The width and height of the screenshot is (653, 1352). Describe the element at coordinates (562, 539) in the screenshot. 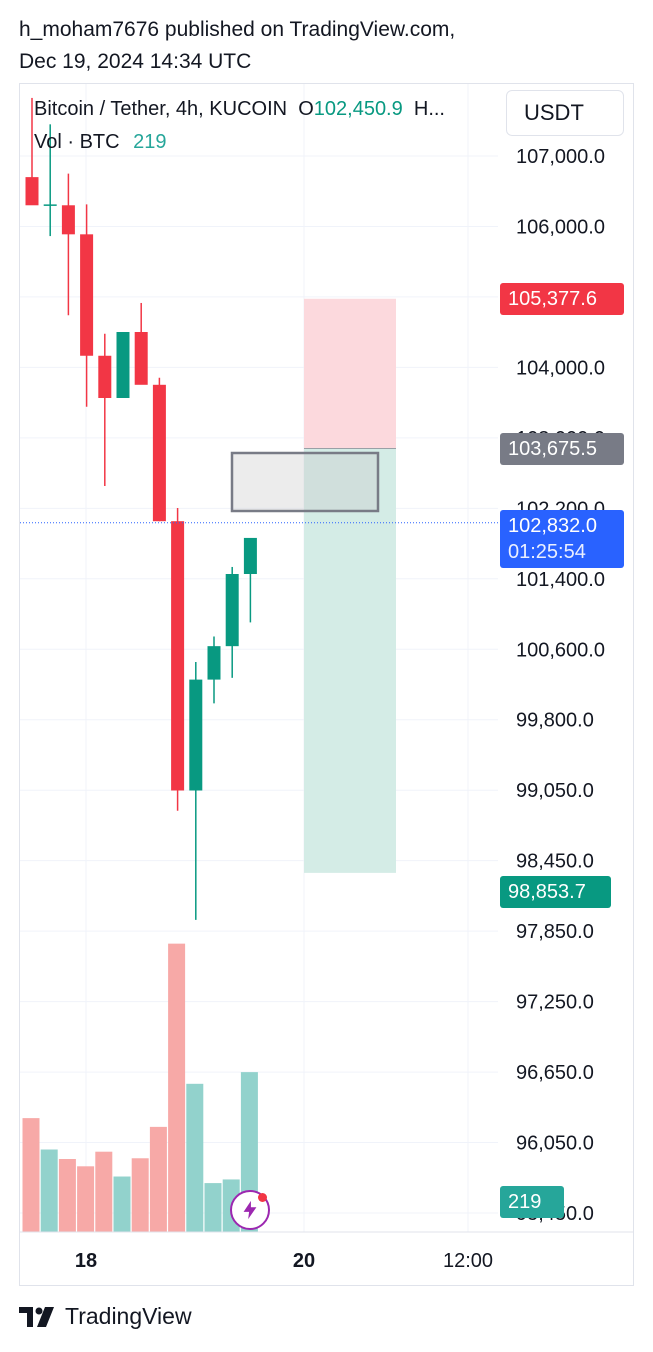

I see `last-price-tag: 102,832.0 01:25:54` at that location.